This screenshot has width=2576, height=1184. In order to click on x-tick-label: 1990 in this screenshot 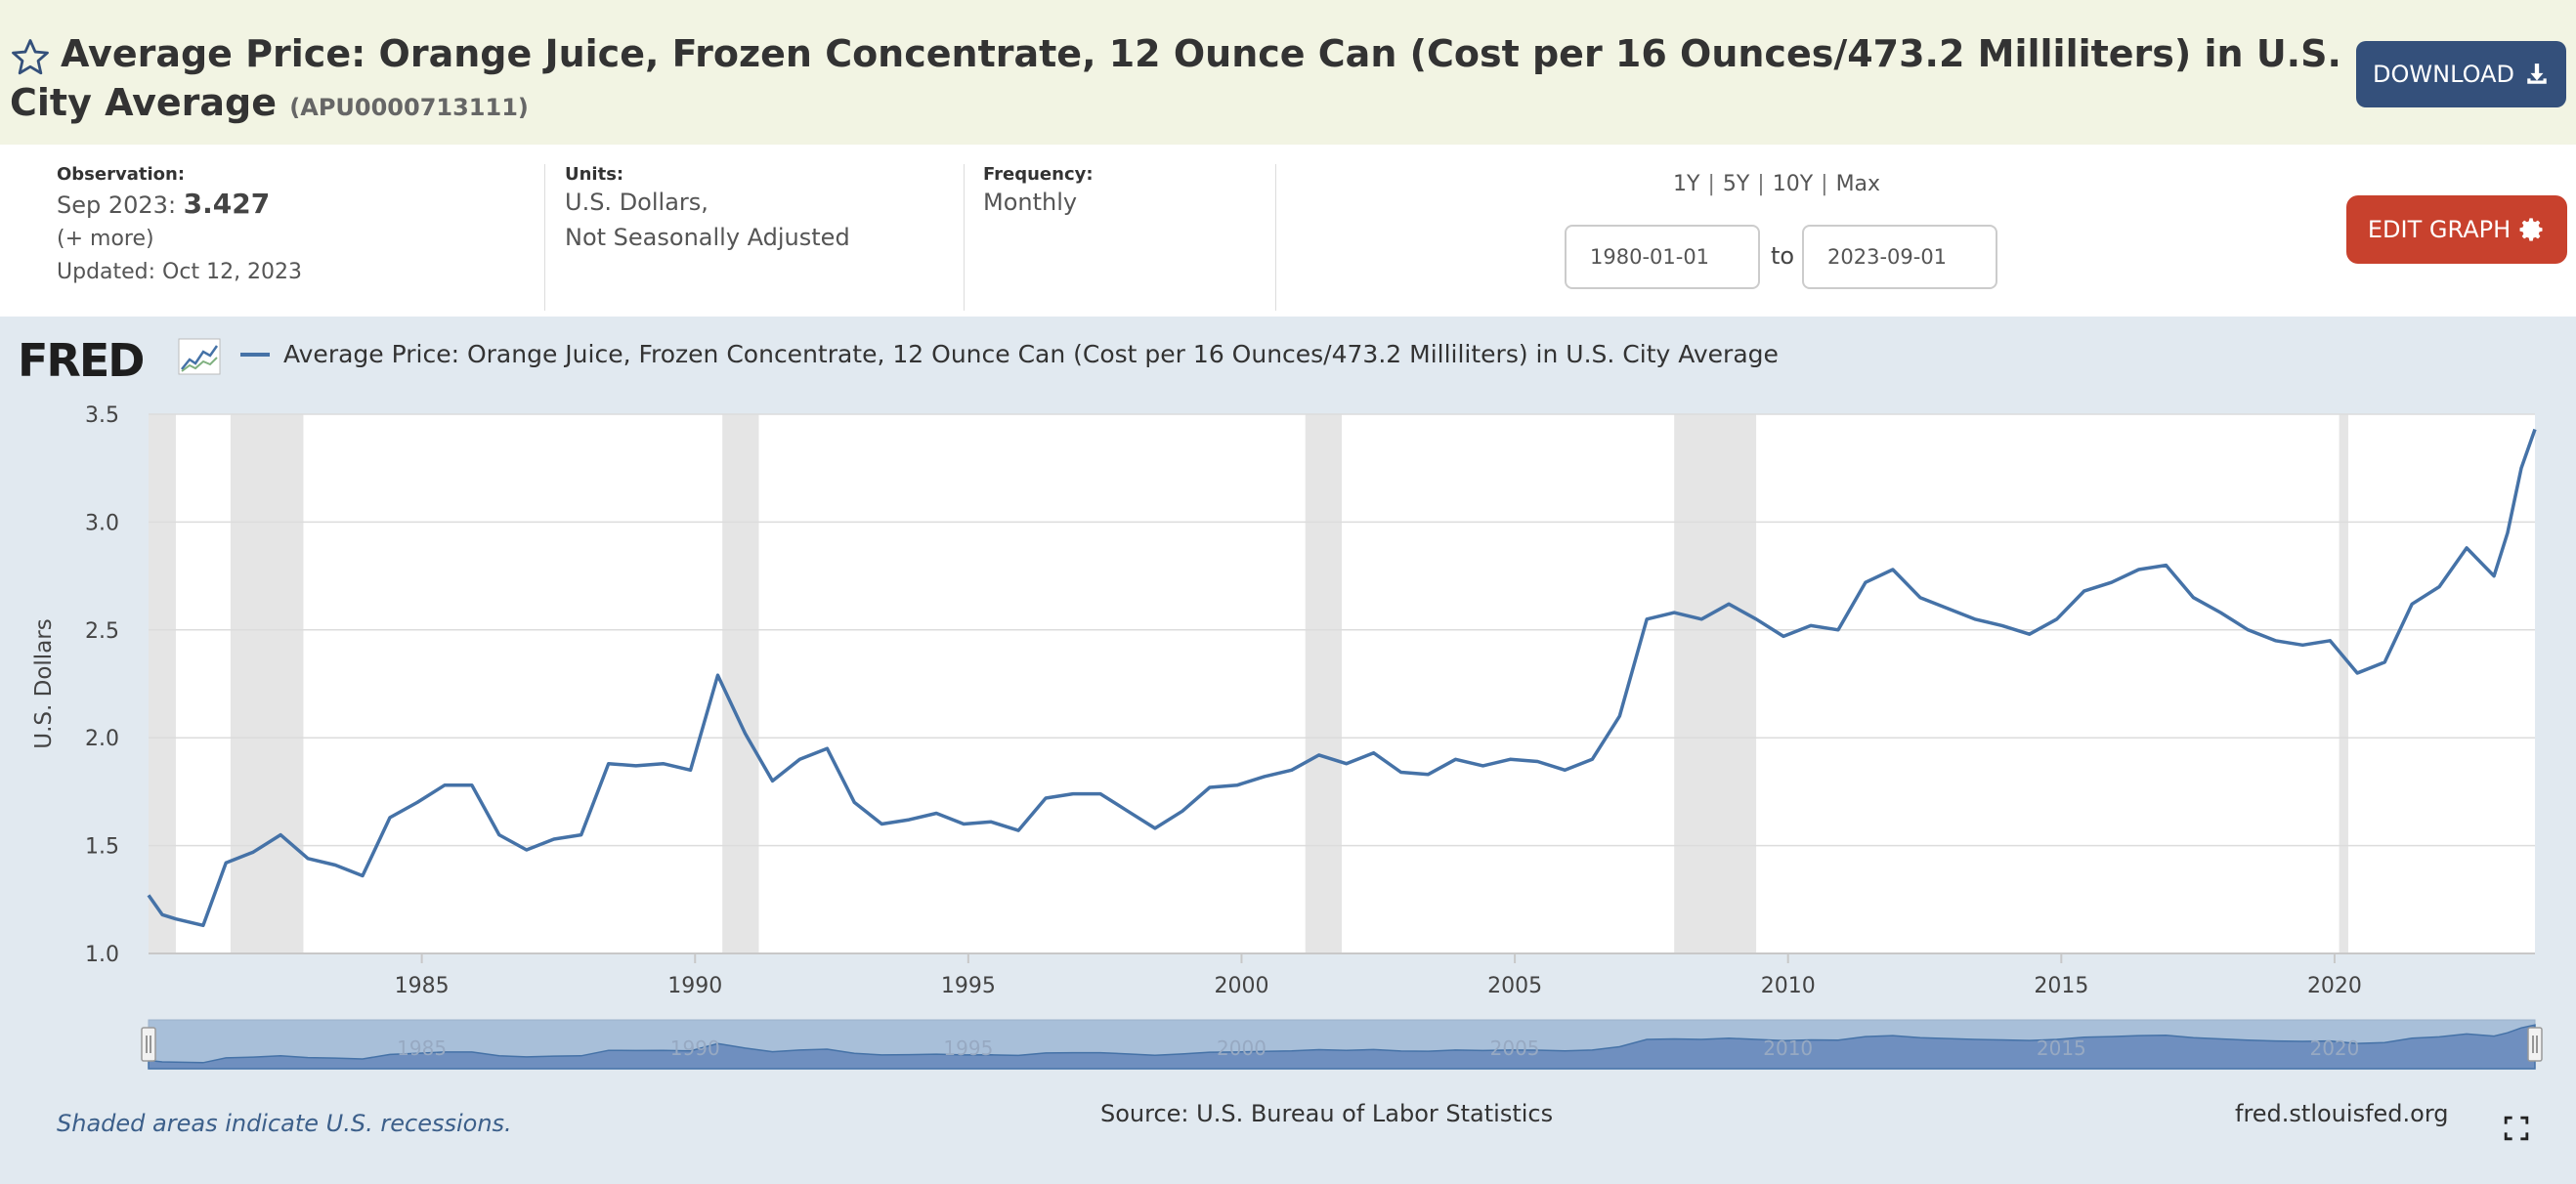, I will do `click(695, 986)`.